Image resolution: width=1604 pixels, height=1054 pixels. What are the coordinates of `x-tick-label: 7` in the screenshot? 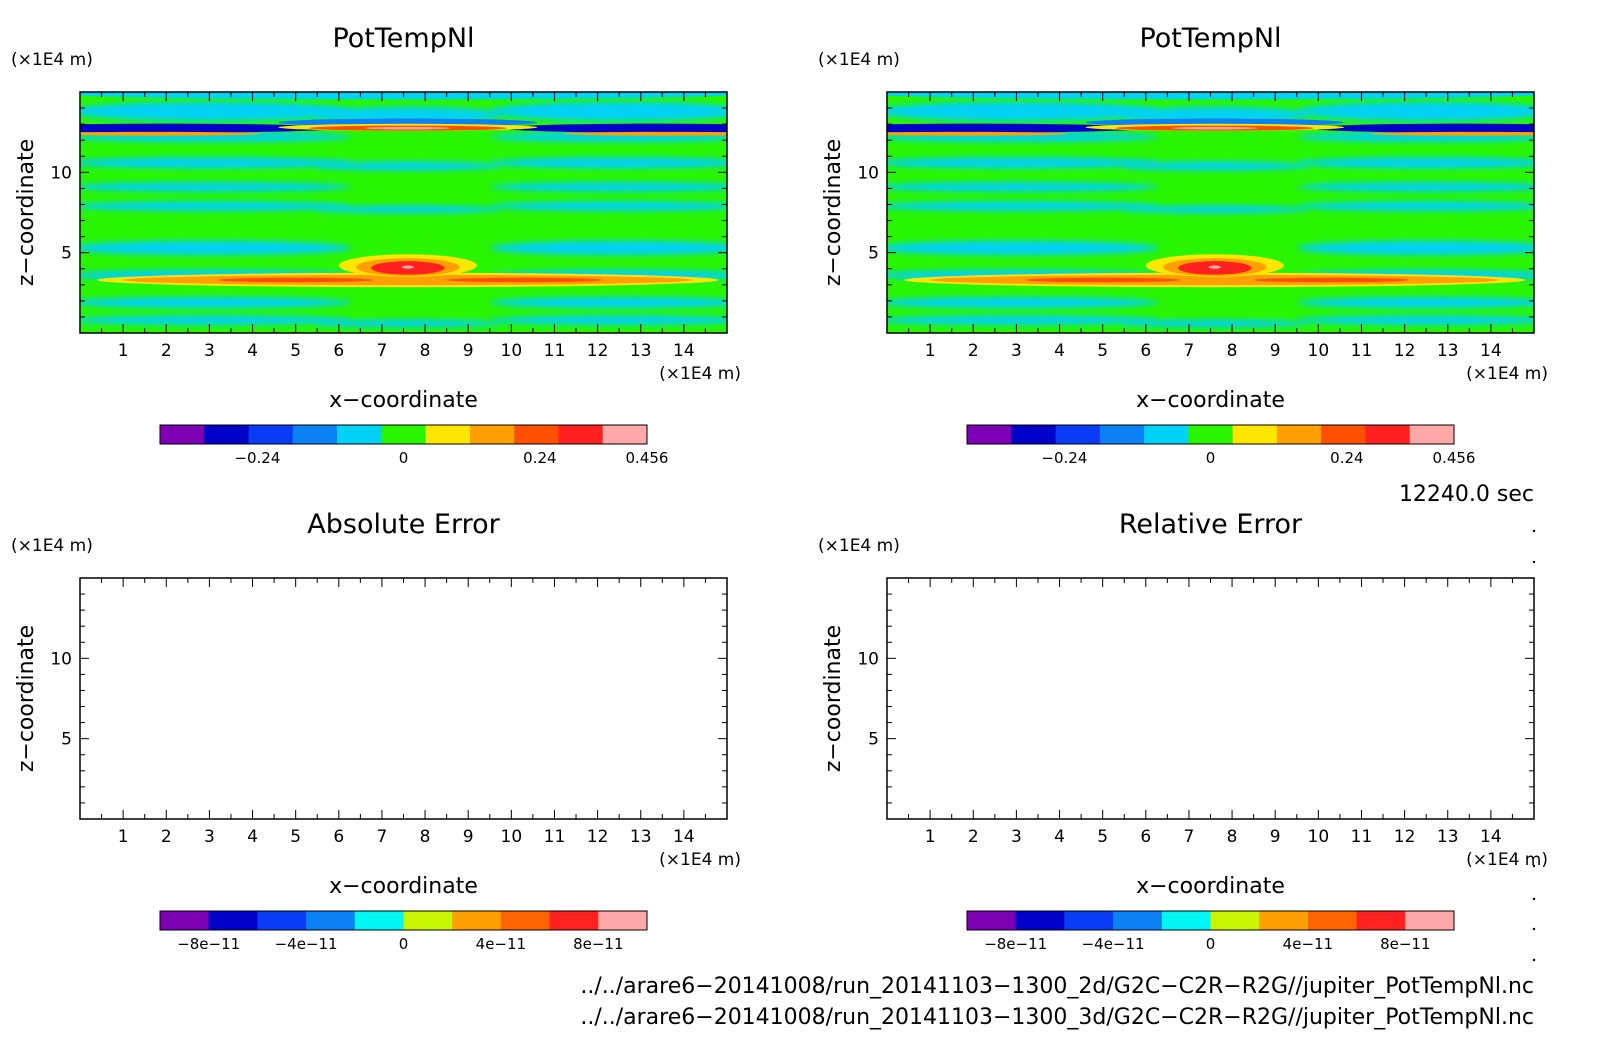 It's located at (1189, 351).